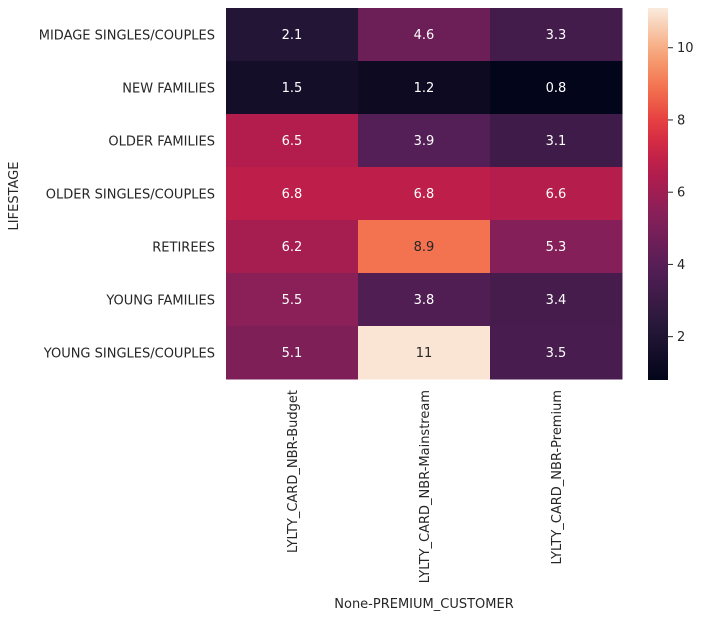 This screenshot has height=618, width=701. I want to click on cell-value-label: 4.6, so click(424, 35).